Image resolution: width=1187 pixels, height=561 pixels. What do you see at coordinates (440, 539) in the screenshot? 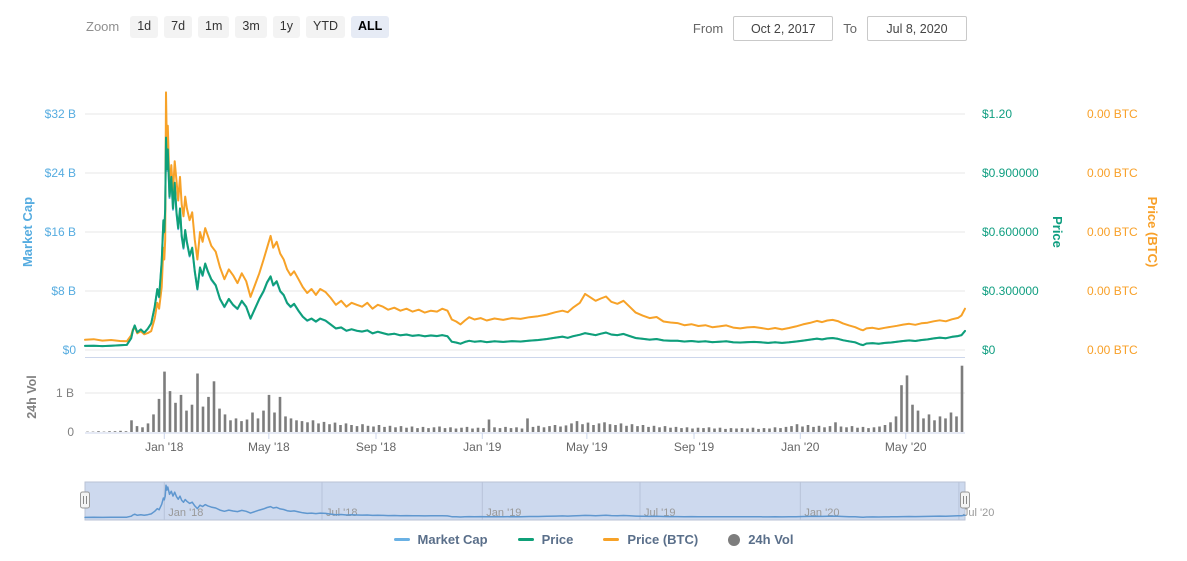
I see `legend-item-market-cap: Market Cap` at bounding box center [440, 539].